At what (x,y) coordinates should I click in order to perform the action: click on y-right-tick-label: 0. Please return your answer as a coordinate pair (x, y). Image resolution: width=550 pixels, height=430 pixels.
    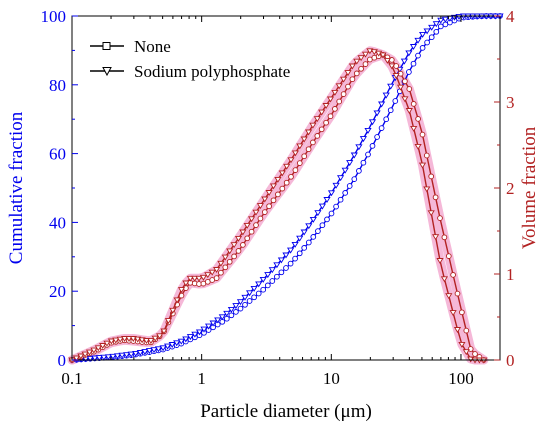
    Looking at the image, I should click on (510, 360).